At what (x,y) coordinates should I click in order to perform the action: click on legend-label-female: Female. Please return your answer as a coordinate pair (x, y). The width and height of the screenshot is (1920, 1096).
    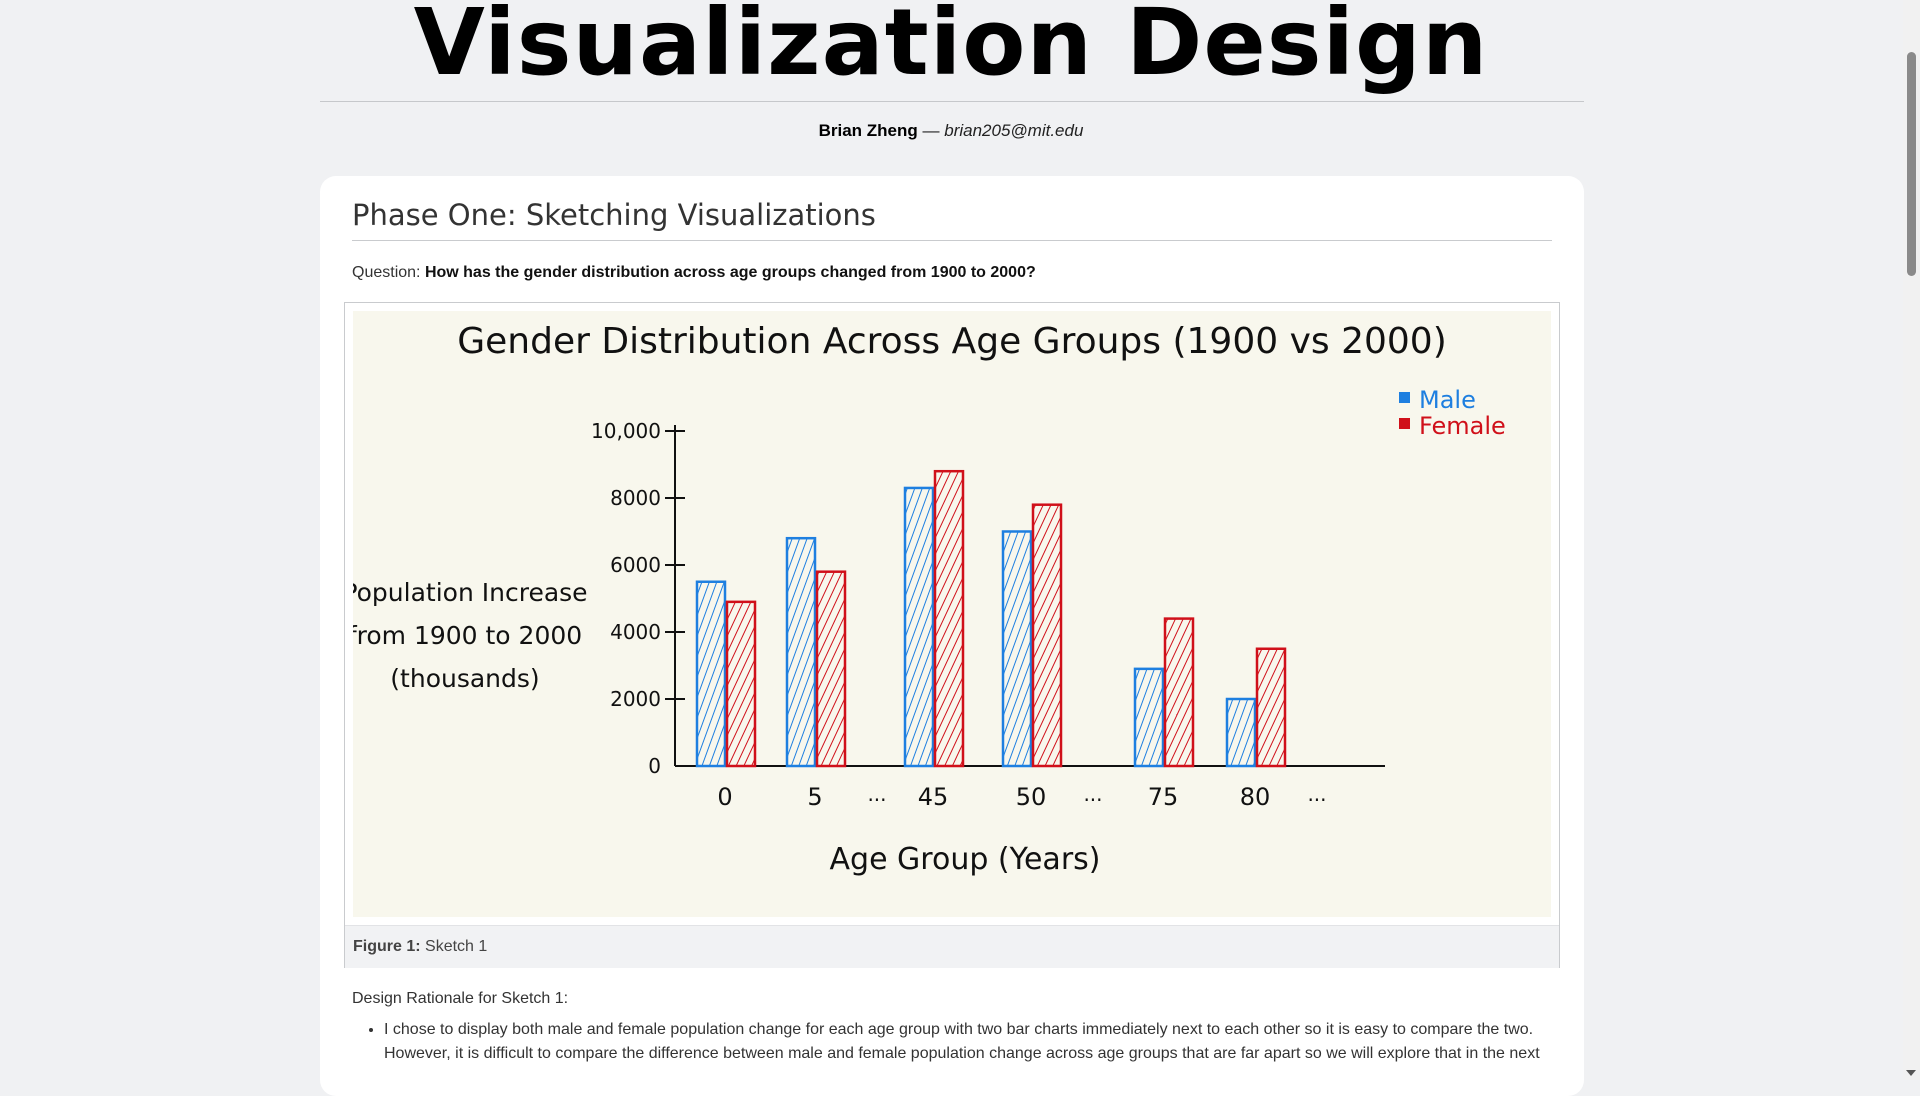
    Looking at the image, I should click on (1462, 426).